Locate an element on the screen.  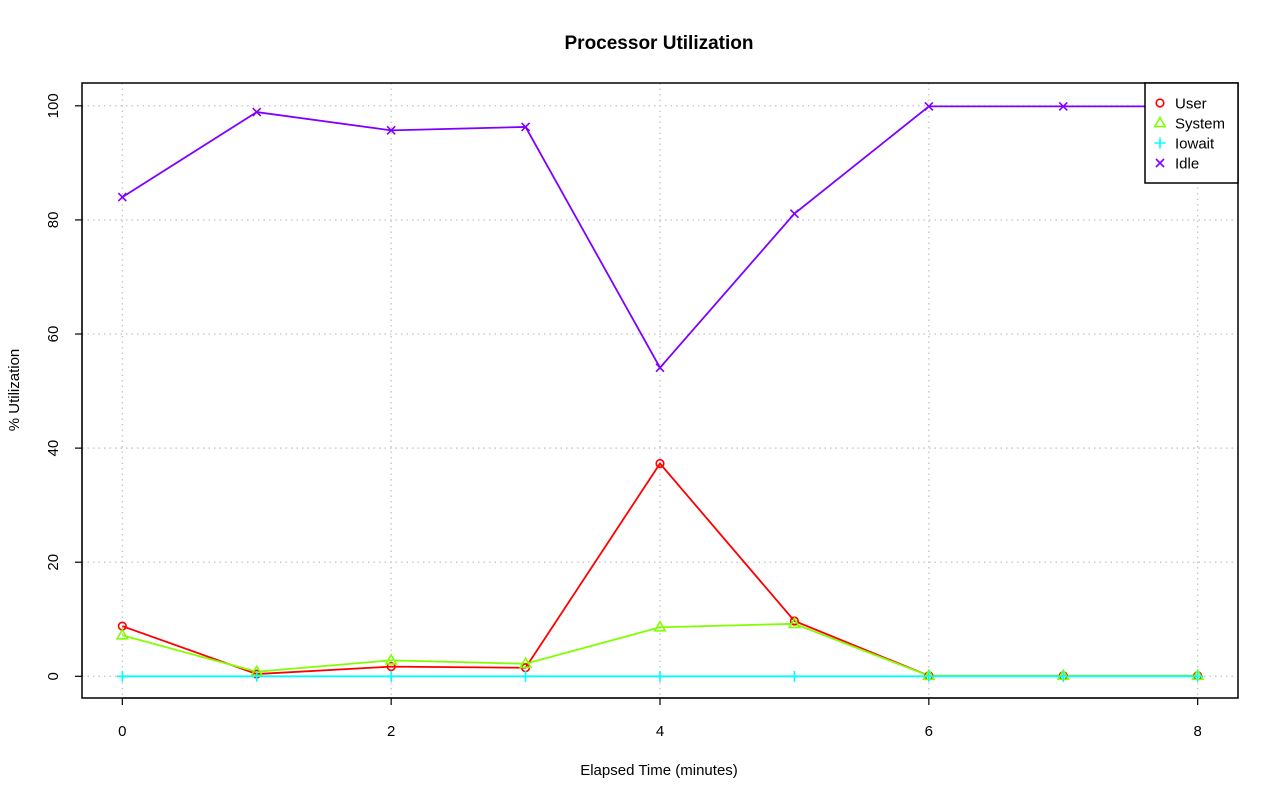
legend: User System Iowait Idle is located at coordinates (1191, 133).